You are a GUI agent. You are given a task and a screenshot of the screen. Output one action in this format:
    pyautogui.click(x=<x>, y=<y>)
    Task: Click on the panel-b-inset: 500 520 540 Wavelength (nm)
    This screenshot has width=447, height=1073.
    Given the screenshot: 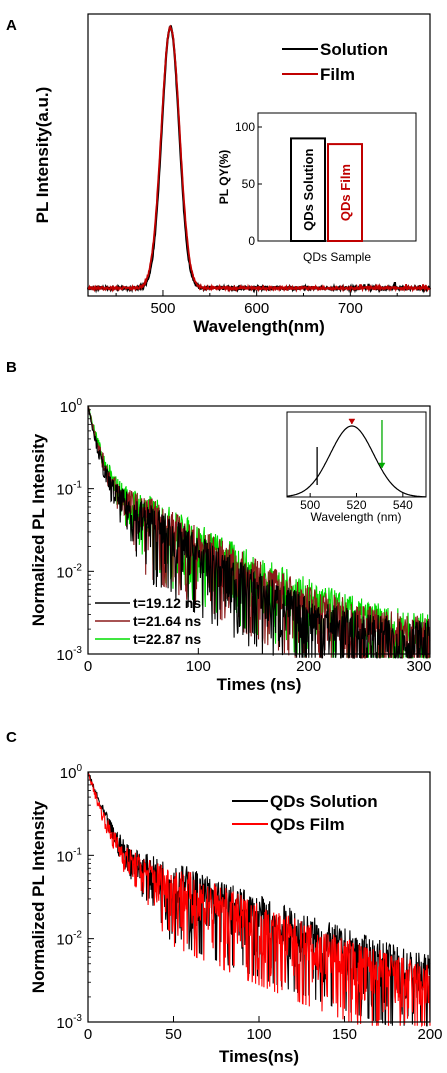 What is the action you would take?
    pyautogui.click(x=356, y=467)
    